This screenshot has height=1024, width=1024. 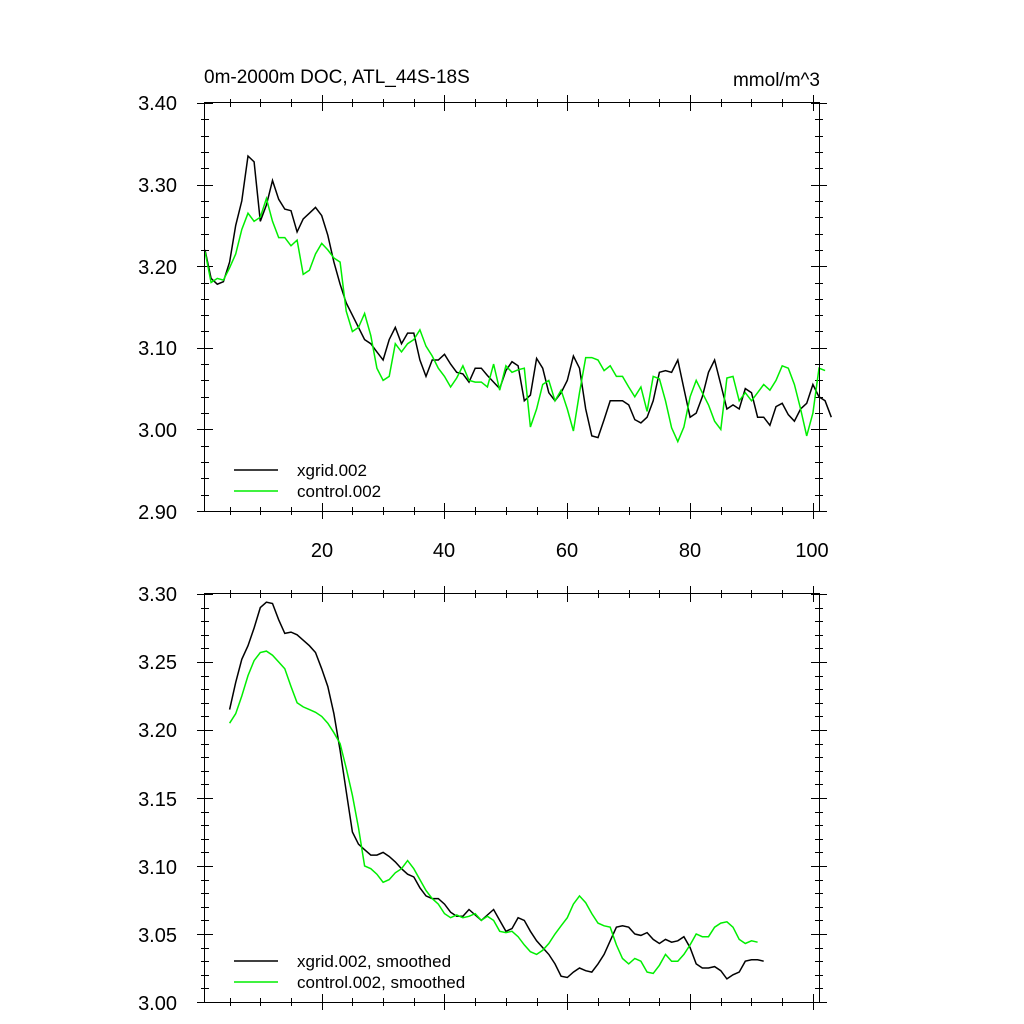 I want to click on top-x-tick-label: 40, so click(x=444, y=551).